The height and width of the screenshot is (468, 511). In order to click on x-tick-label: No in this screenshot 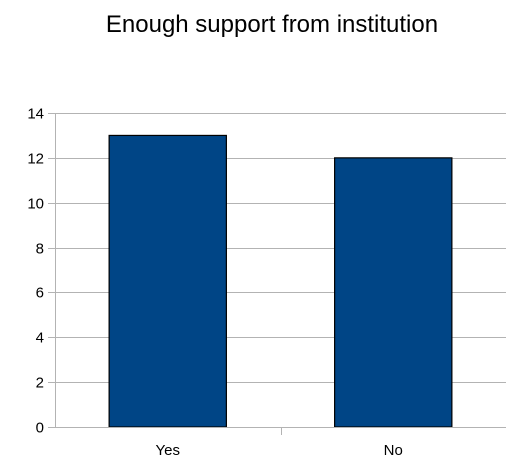, I will do `click(393, 450)`.